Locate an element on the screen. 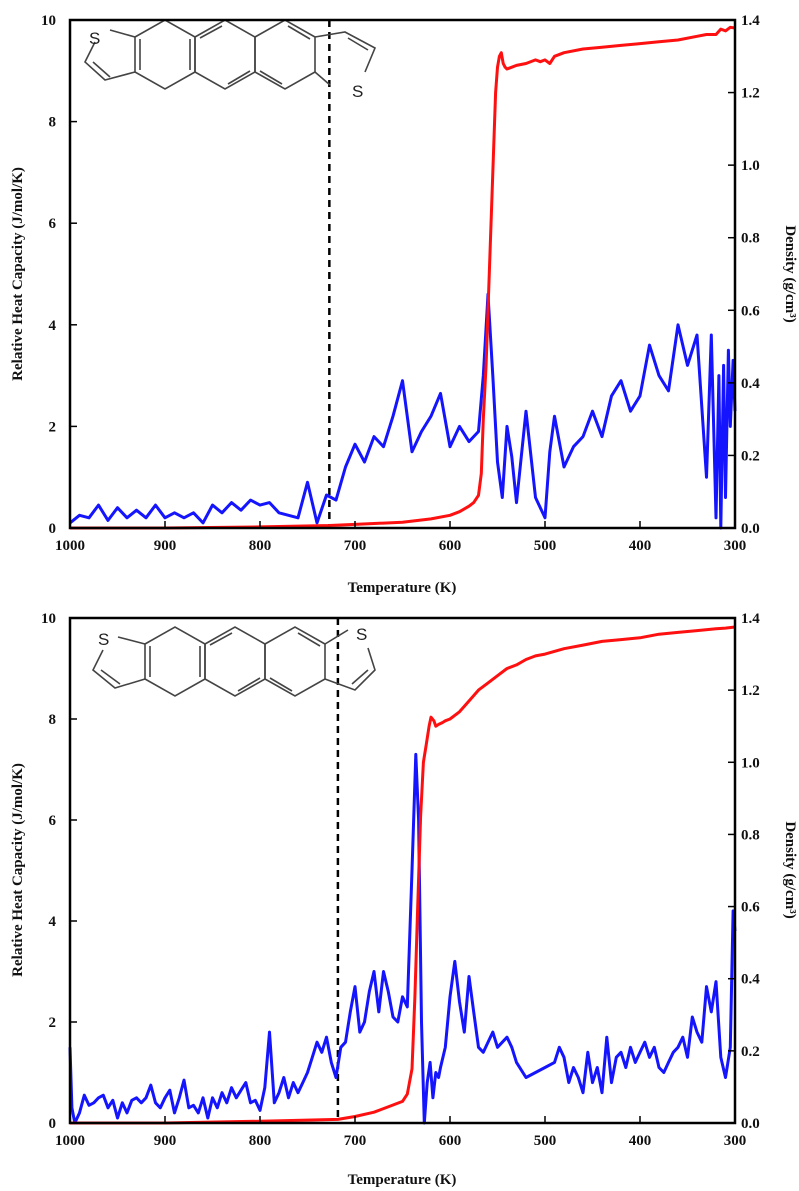 This screenshot has width=799, height=1191. molecule-bottom: S S is located at coordinates (233, 661).